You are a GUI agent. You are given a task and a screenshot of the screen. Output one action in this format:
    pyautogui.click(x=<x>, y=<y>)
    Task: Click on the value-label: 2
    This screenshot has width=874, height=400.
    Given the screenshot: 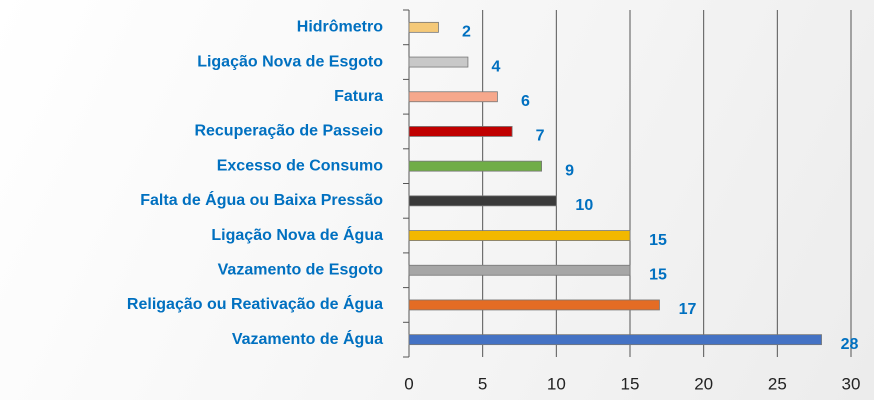 What is the action you would take?
    pyautogui.click(x=466, y=32)
    